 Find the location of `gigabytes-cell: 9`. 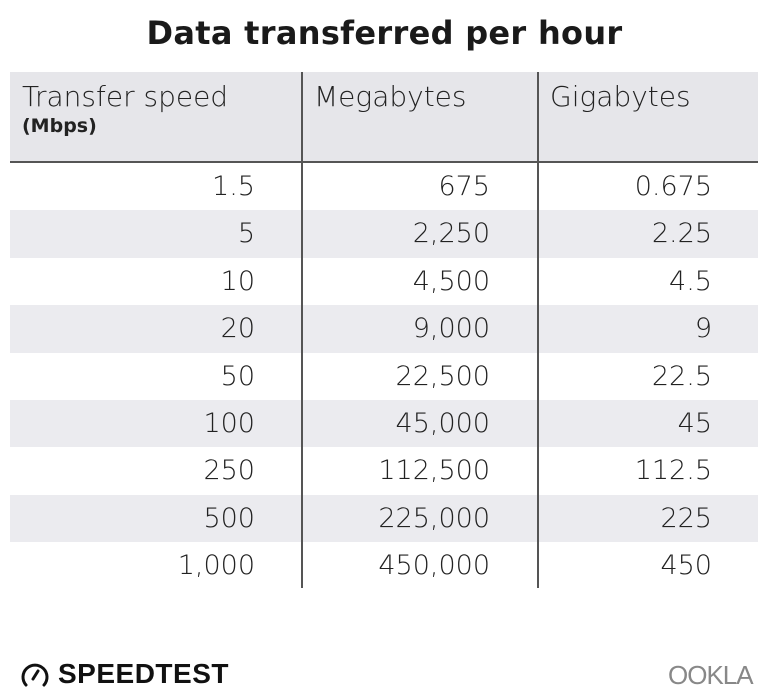

gigabytes-cell: 9 is located at coordinates (703, 329).